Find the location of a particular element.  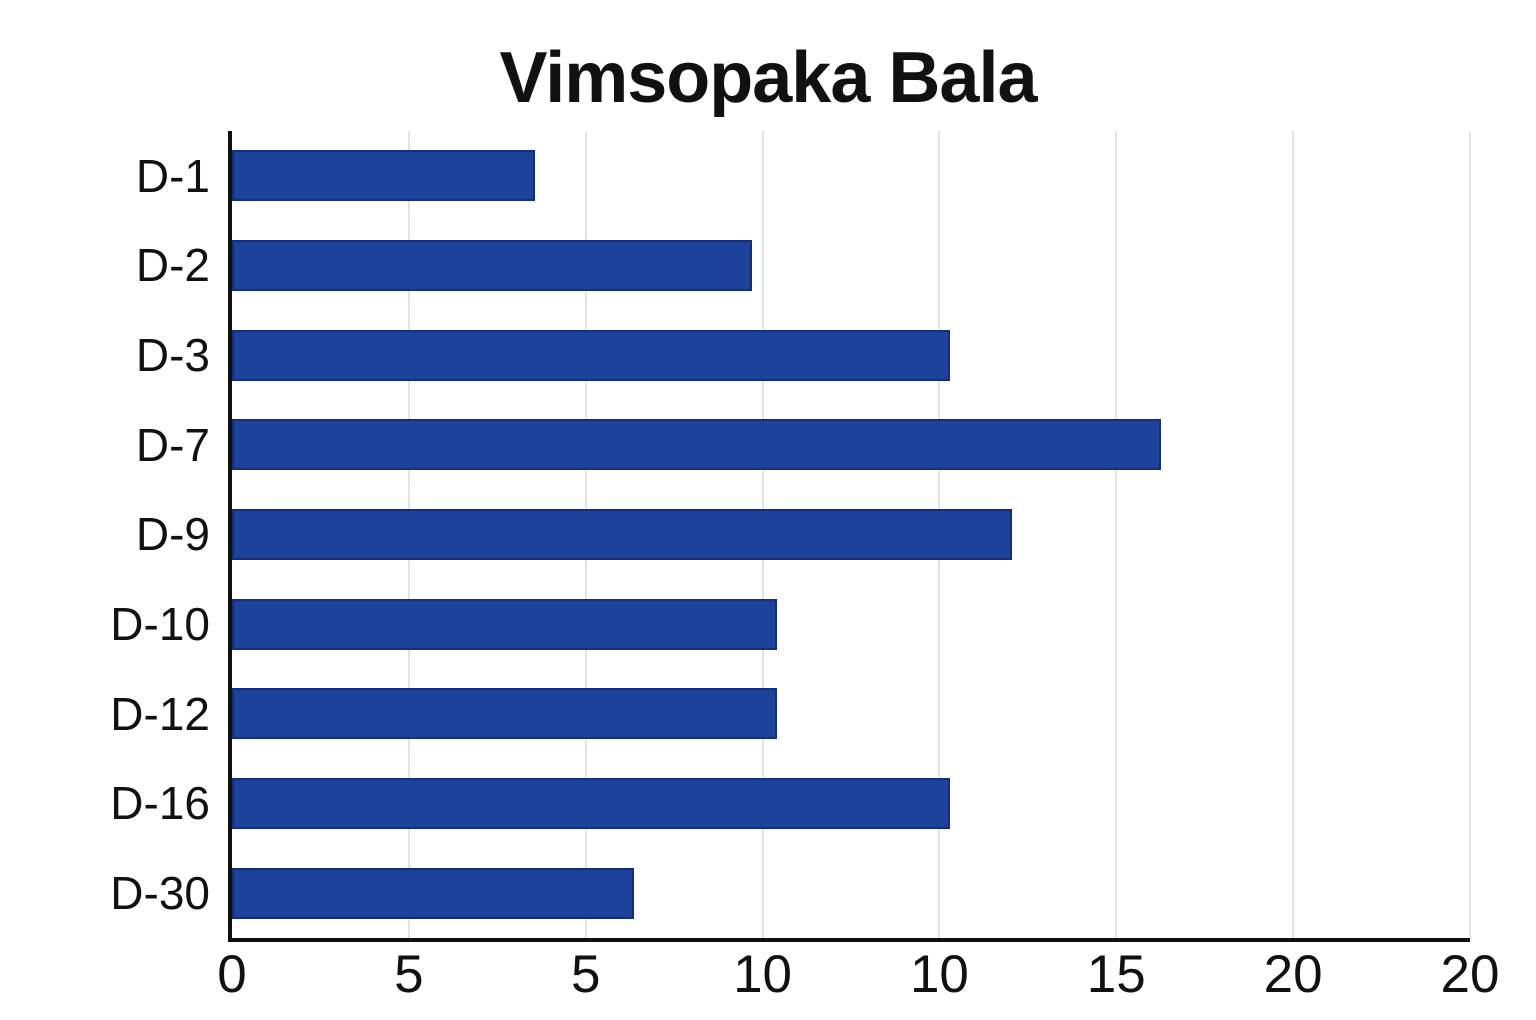

y-axis-label: D-12 is located at coordinates (160, 713).